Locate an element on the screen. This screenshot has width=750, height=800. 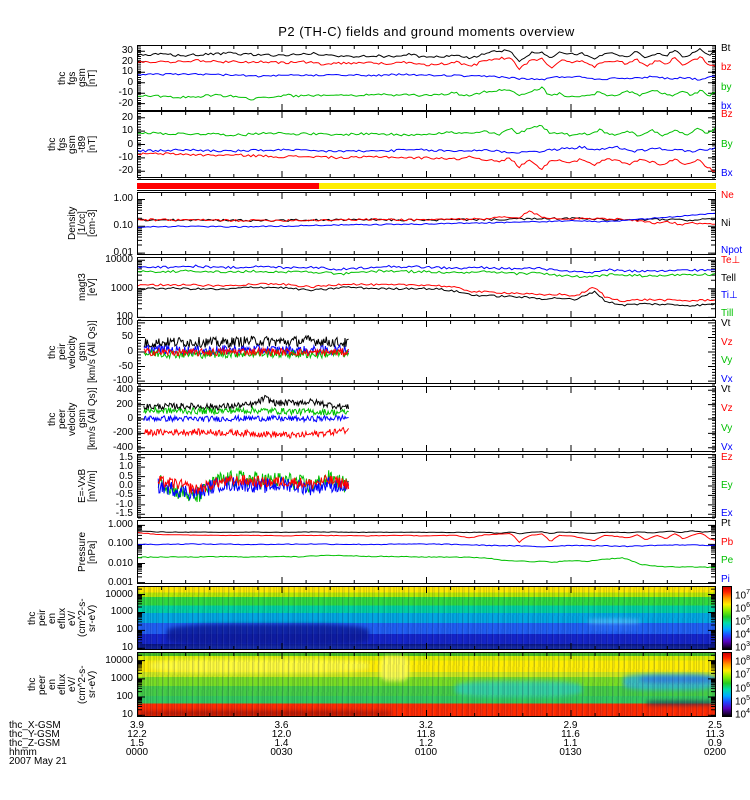
footer-value: 3.6 is located at coordinates (281, 725).